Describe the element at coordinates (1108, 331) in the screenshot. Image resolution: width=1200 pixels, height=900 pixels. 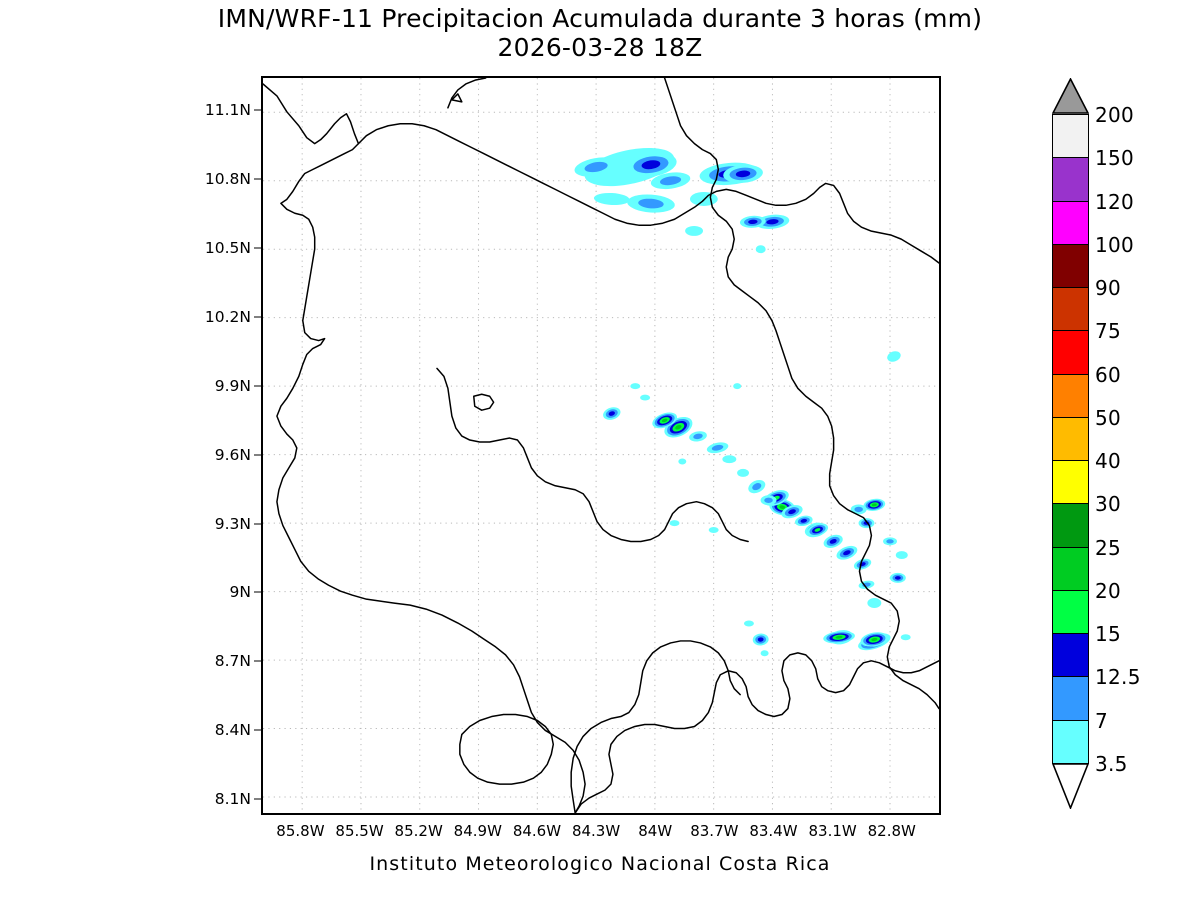
I see `colorbar-tick-label: 75` at that location.